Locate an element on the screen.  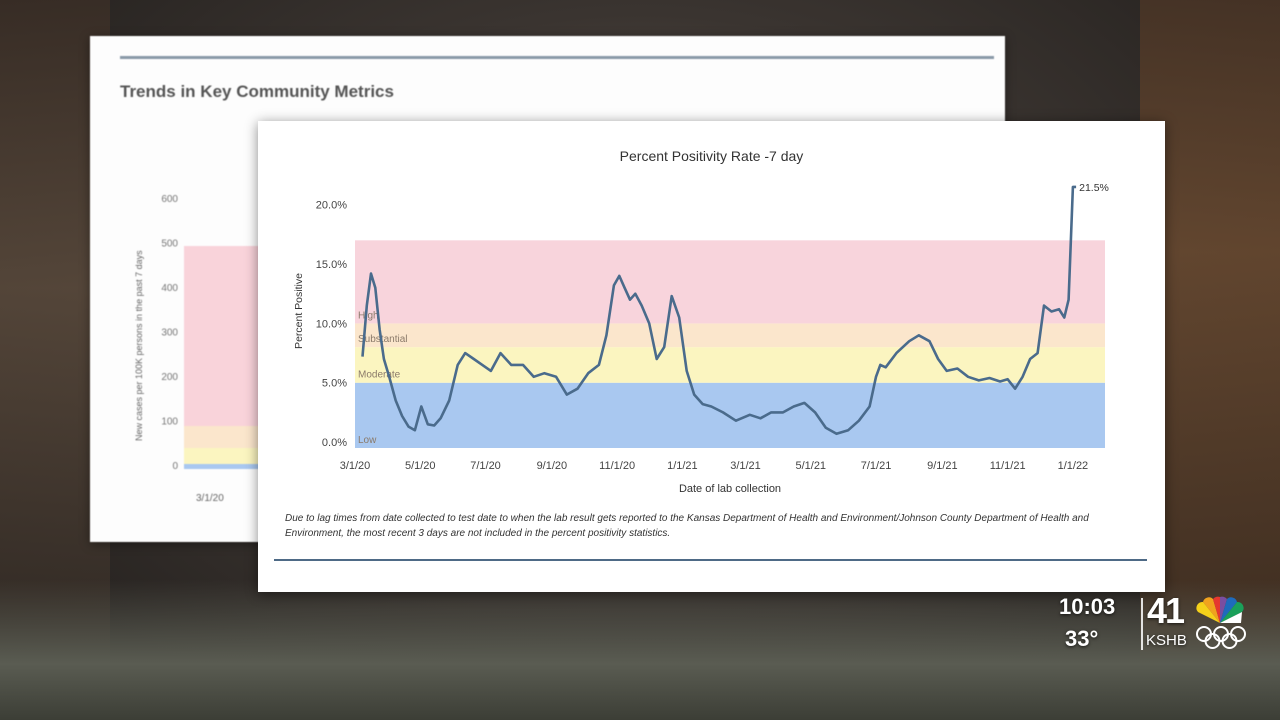
y-tick-label: 10.0% is located at coordinates (331, 324).